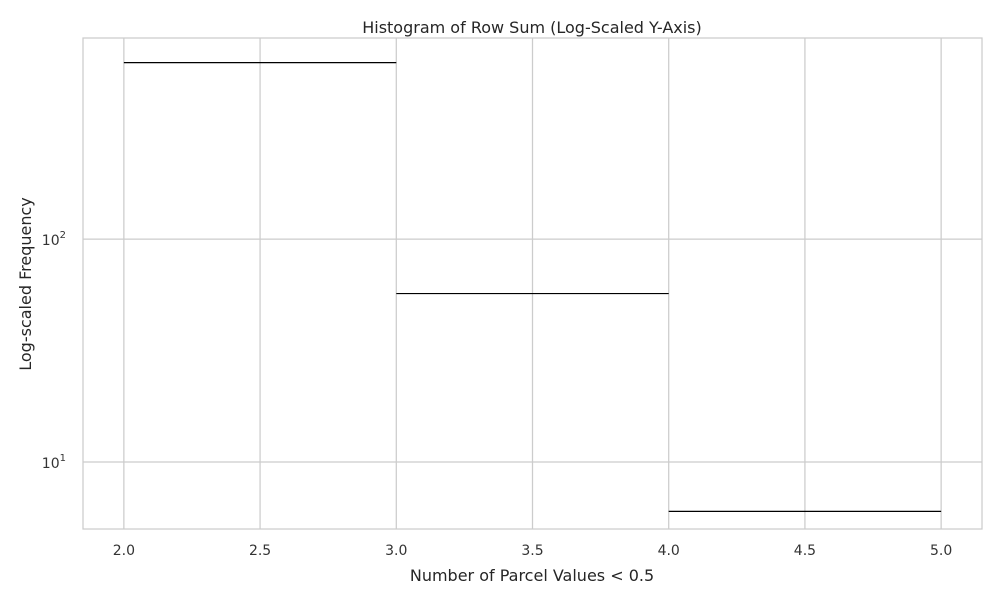  What do you see at coordinates (396, 551) in the screenshot?
I see `x-tick-label: 3.0` at bounding box center [396, 551].